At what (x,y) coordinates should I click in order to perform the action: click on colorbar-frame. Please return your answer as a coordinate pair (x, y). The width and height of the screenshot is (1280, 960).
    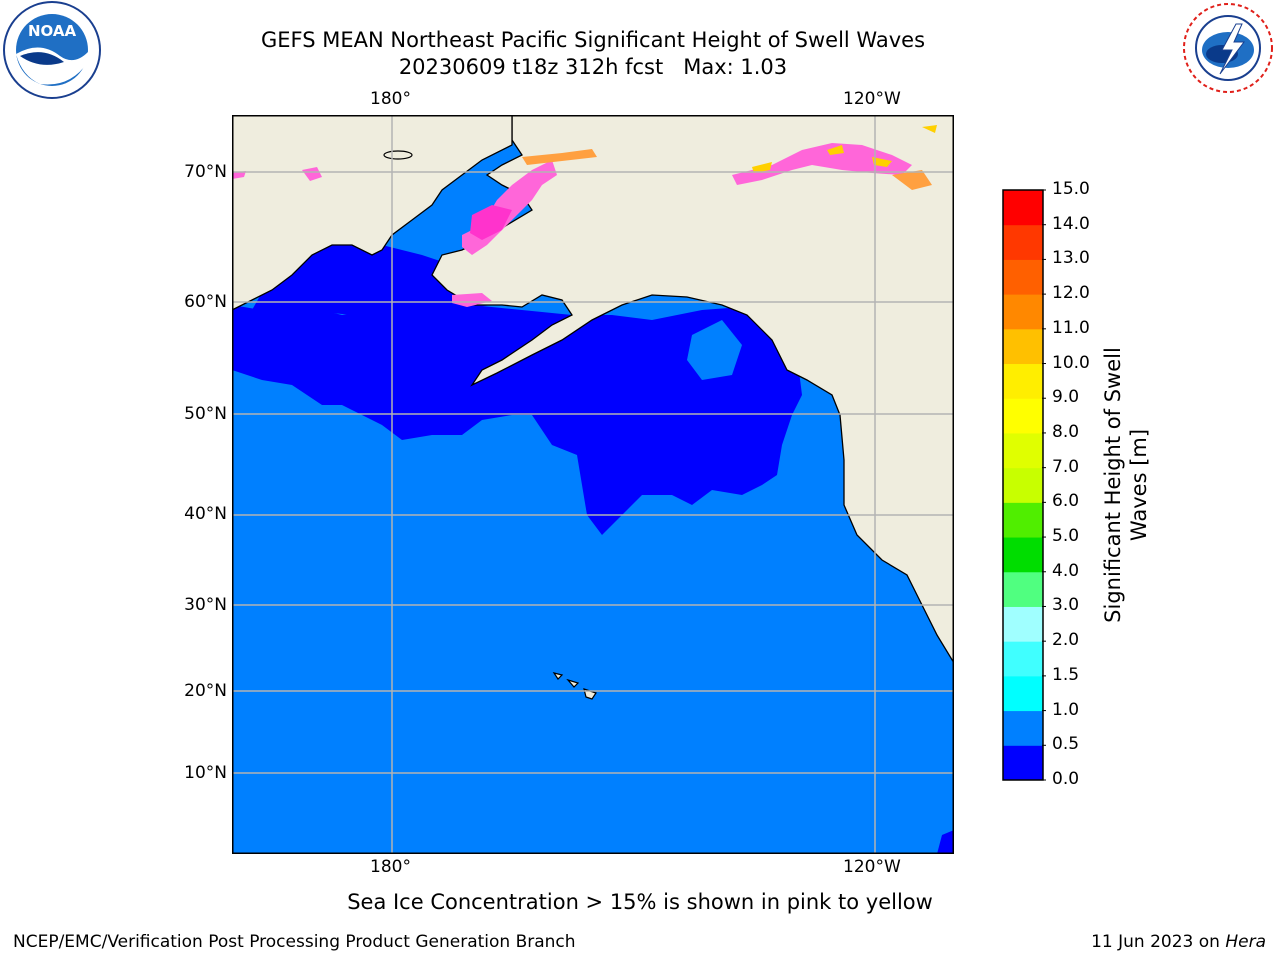
    Looking at the image, I should click on (1023, 485).